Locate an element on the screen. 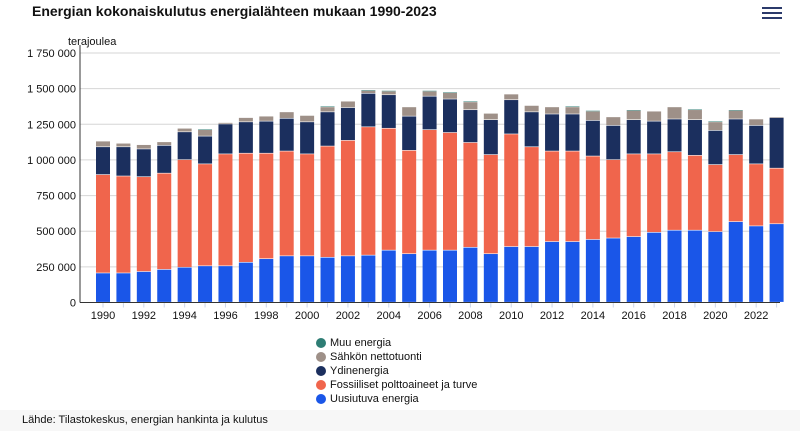 This screenshot has height=431, width=800. legend-item: Uusiutuva energia is located at coordinates (396, 399).